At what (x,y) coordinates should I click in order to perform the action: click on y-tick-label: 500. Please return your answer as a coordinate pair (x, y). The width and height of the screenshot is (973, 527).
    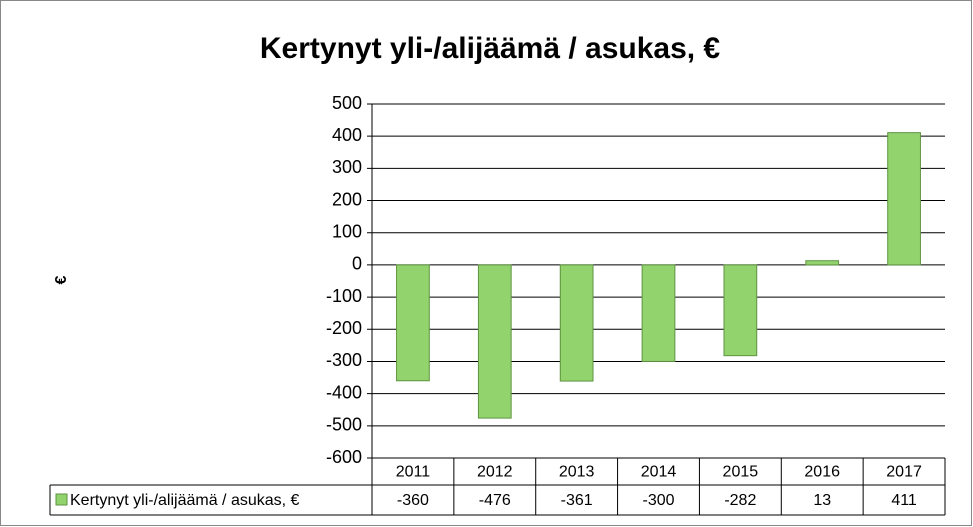
    Looking at the image, I should click on (347, 103).